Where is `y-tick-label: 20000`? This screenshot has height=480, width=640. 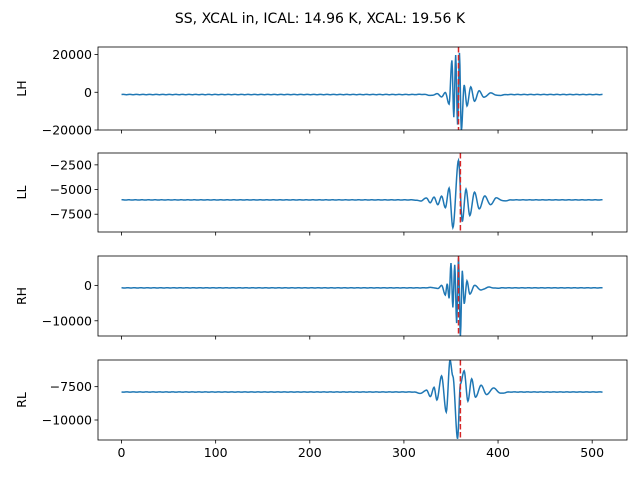
y-tick-label: 20000 is located at coordinates (72, 54).